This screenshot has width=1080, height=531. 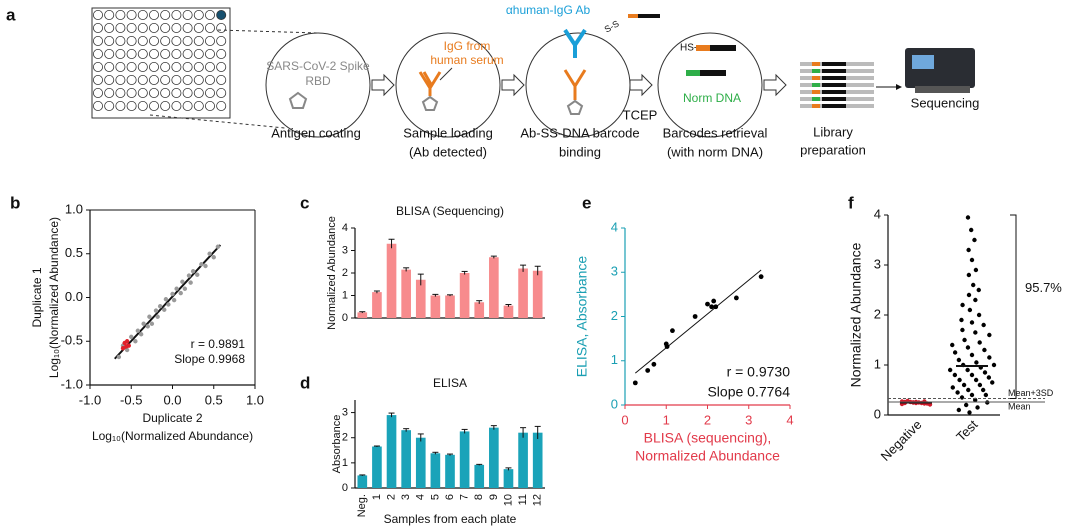 I want to click on secondary-ab-label: αhuman-IgG Ab, so click(x=548, y=10).